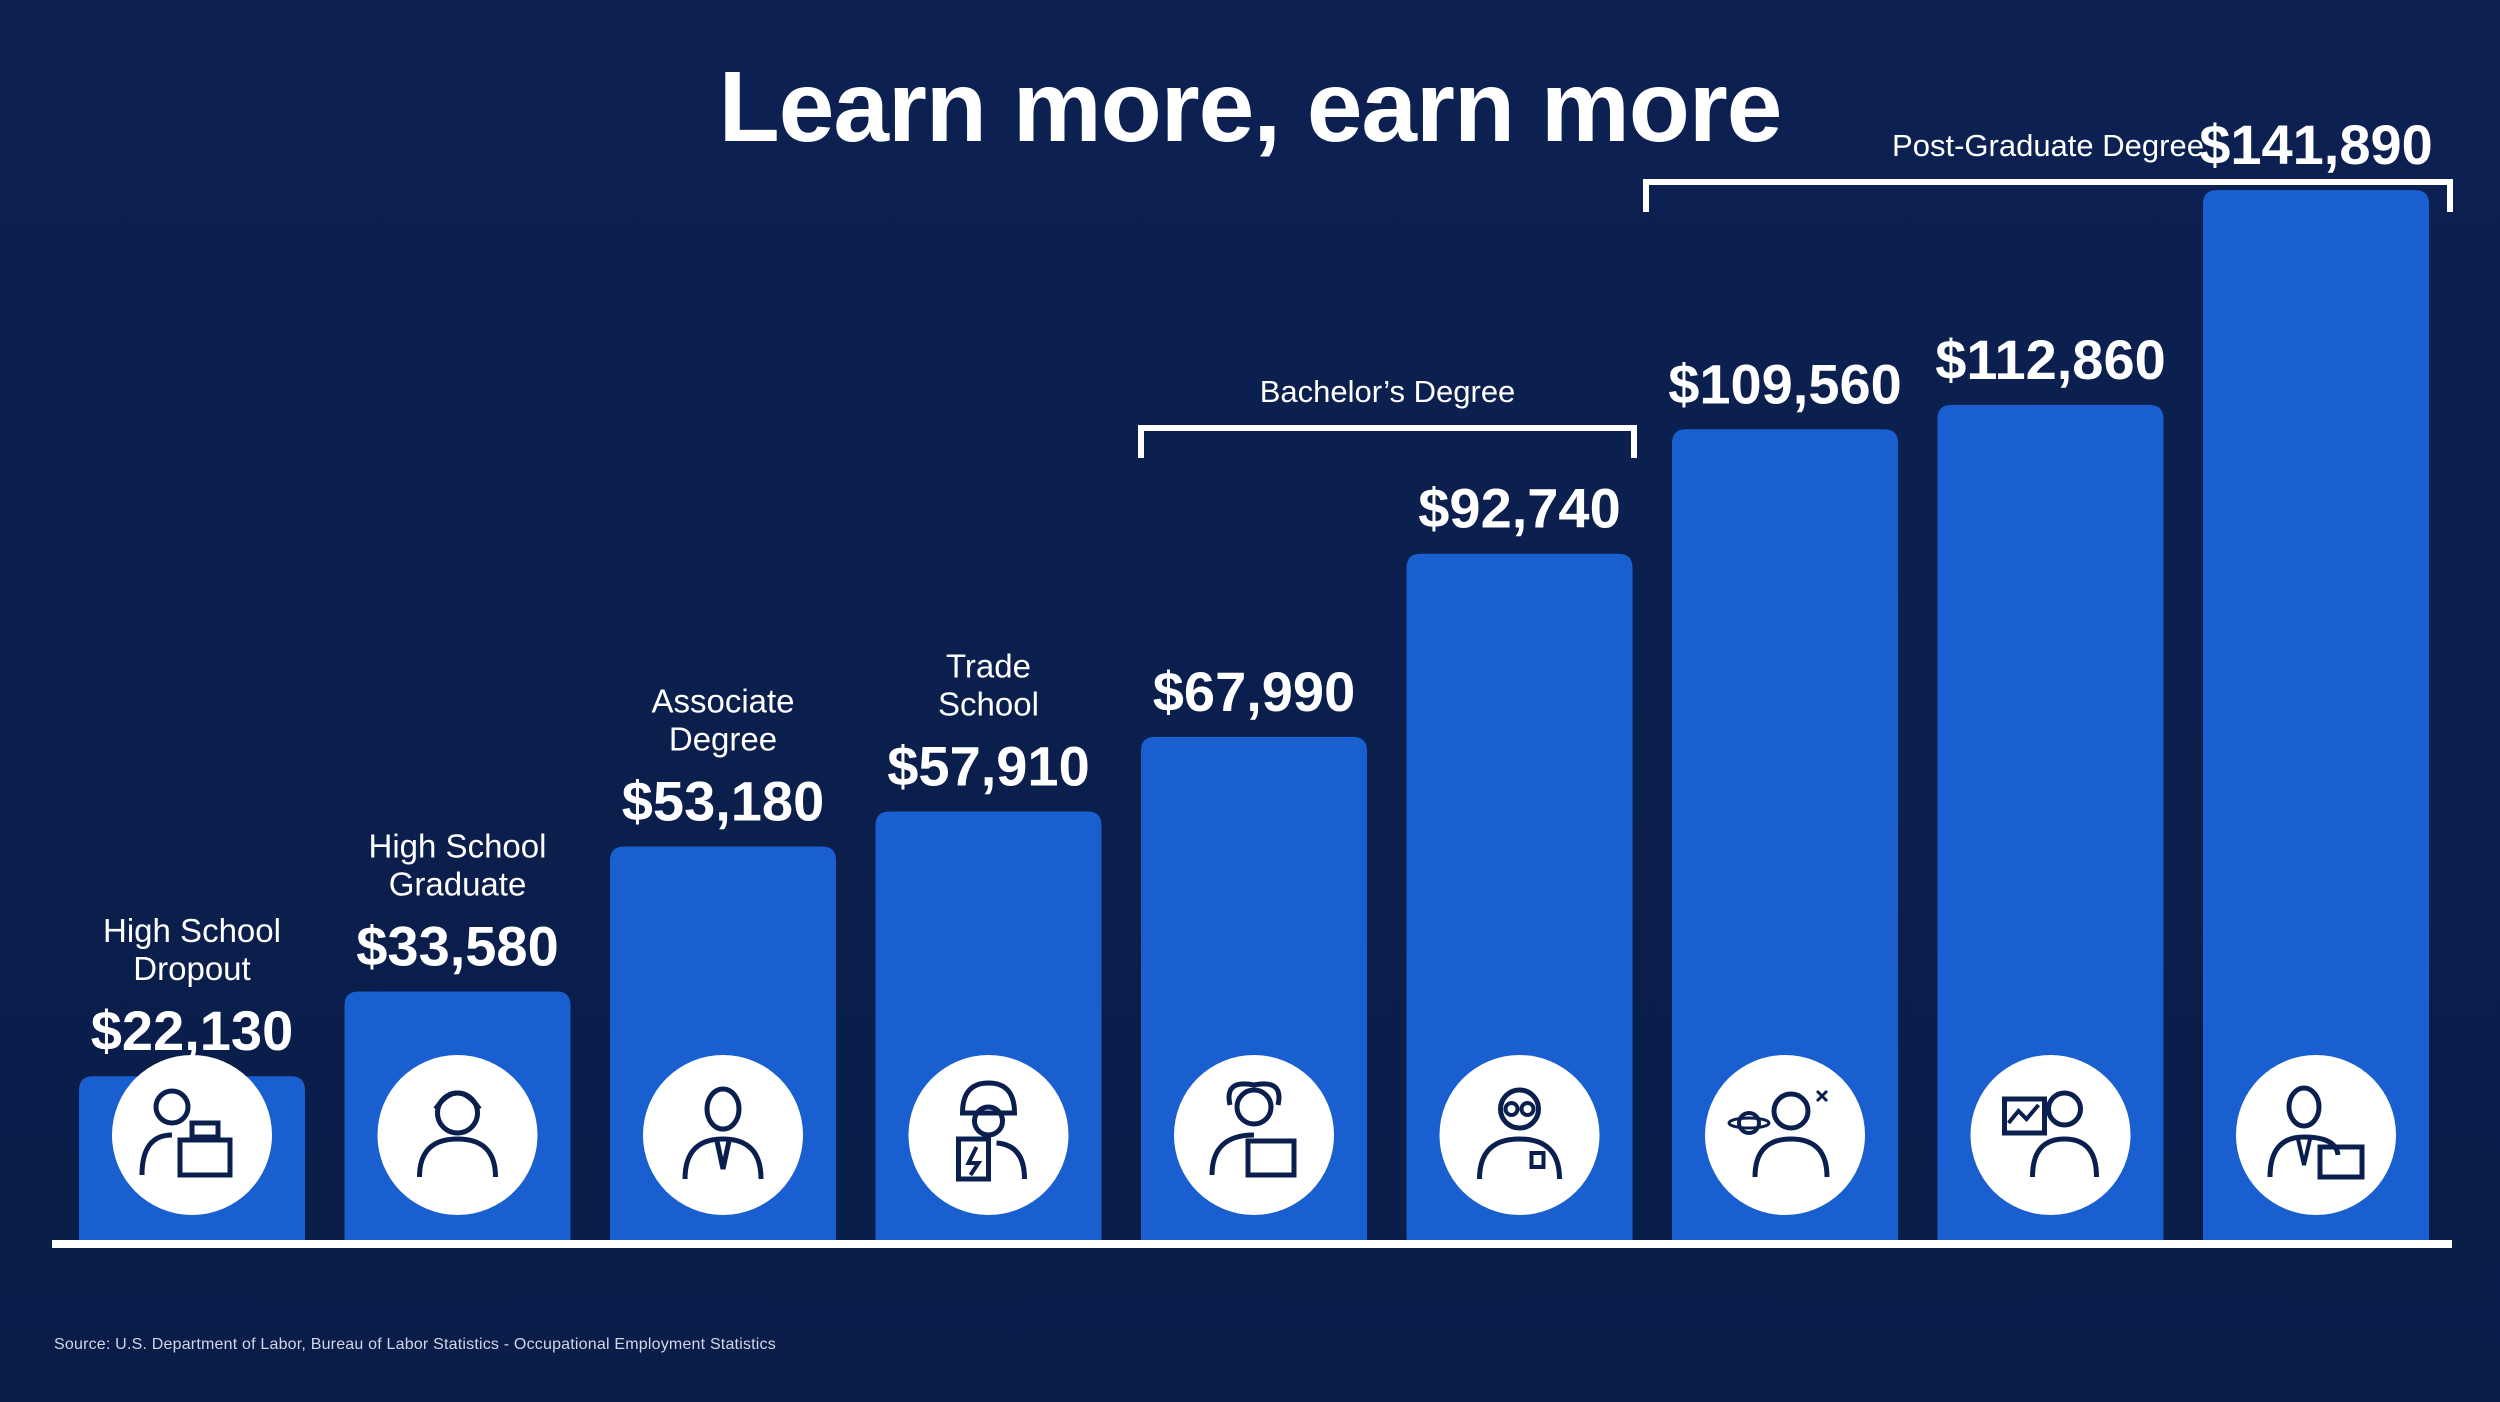  Describe the element at coordinates (2048, 145) in the screenshot. I see `group-label-1: Post-Graduate Degree` at that location.